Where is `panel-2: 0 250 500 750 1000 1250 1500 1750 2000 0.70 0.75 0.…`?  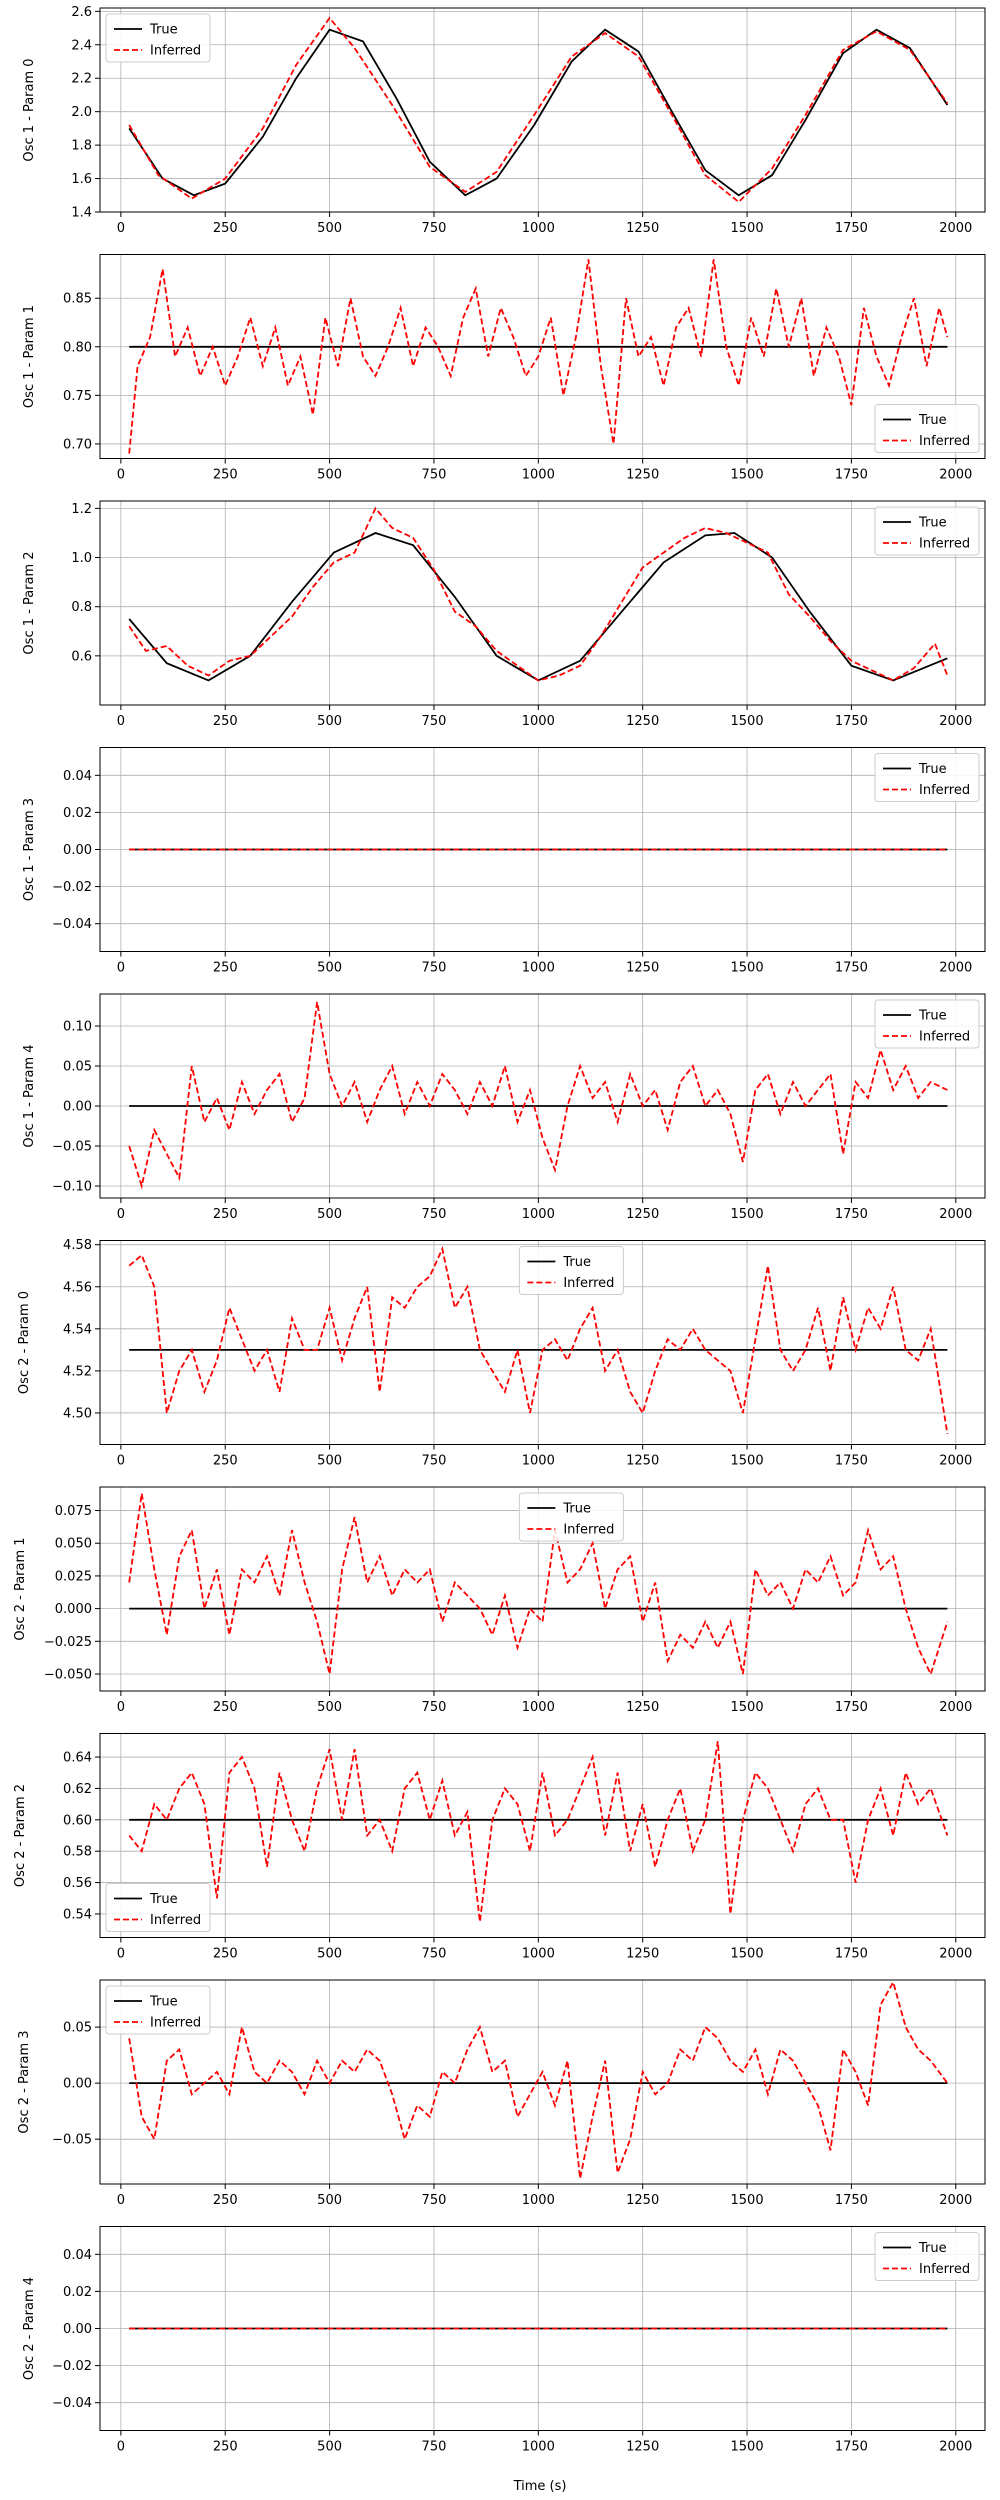 panel-2: 0 250 500 750 1000 1250 1500 1750 2000 0.70 0.75 0.… is located at coordinates (504, 368).